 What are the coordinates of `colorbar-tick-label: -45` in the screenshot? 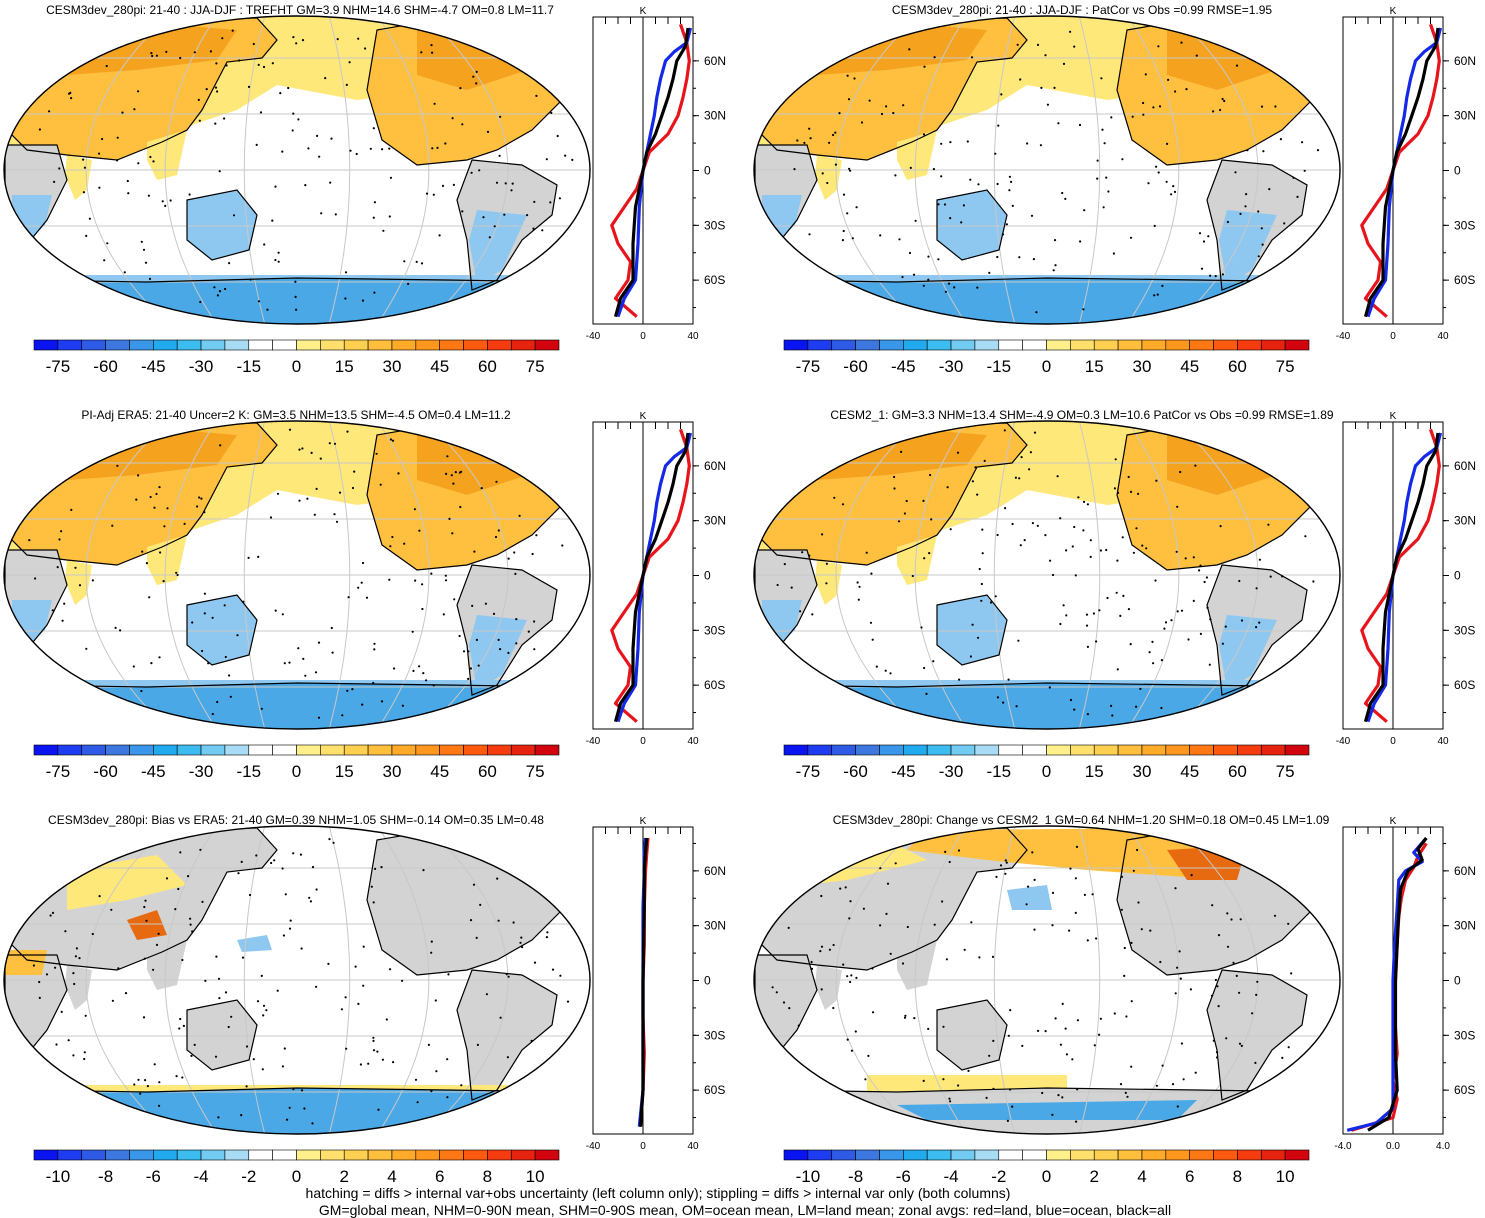 It's located at (153, 771).